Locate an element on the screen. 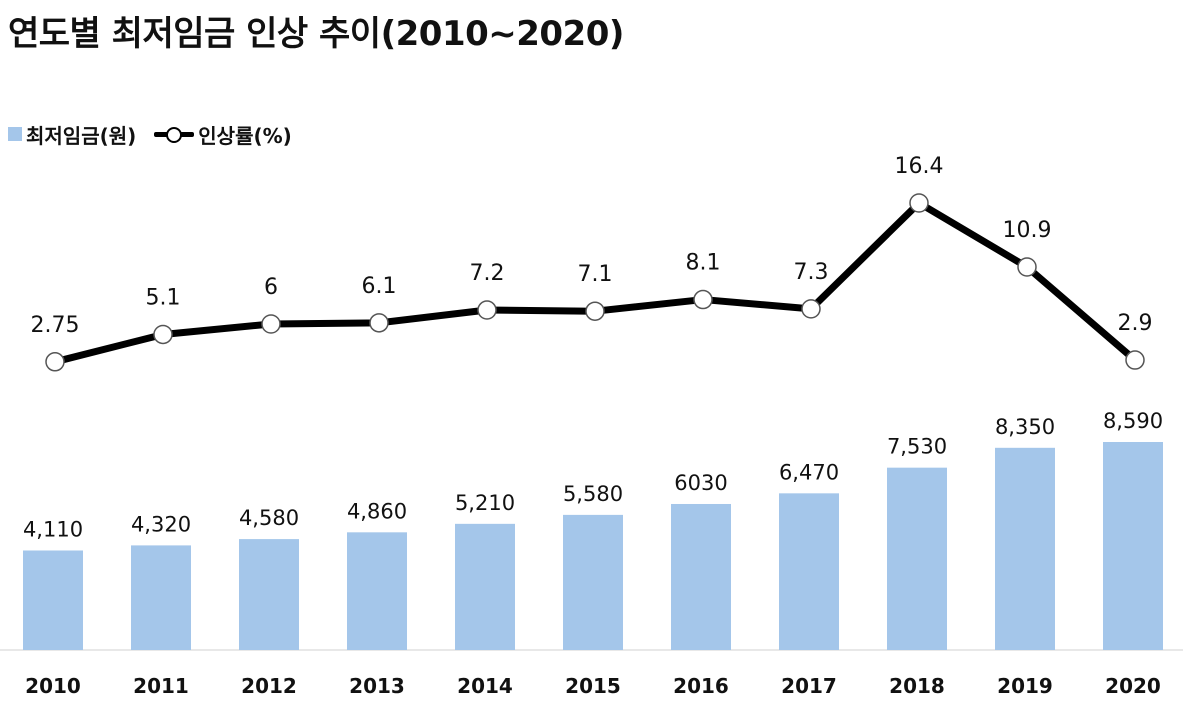 The image size is (1183, 707). bar-label-2010: 4,110 is located at coordinates (53, 529).